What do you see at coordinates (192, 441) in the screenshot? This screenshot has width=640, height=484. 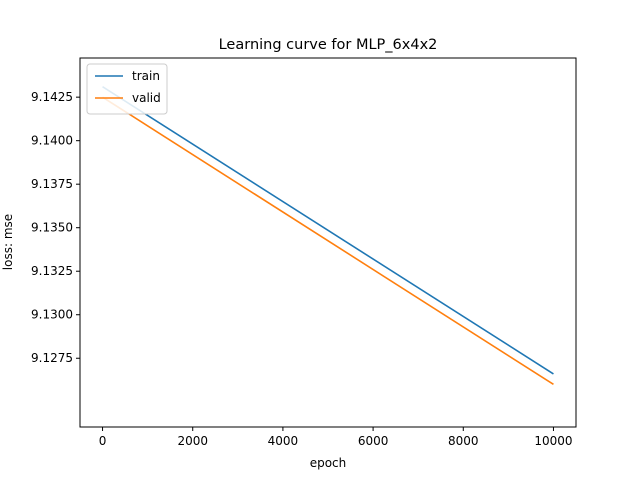 I see `x-tick-label: 2000` at bounding box center [192, 441].